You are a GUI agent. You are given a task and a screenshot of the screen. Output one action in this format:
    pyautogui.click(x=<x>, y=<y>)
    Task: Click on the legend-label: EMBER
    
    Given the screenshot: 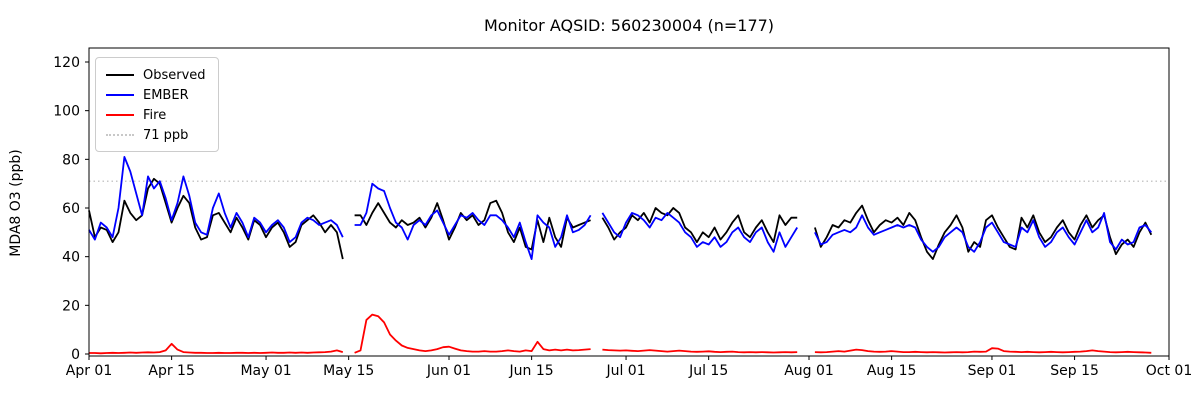 What is the action you would take?
    pyautogui.click(x=166, y=95)
    